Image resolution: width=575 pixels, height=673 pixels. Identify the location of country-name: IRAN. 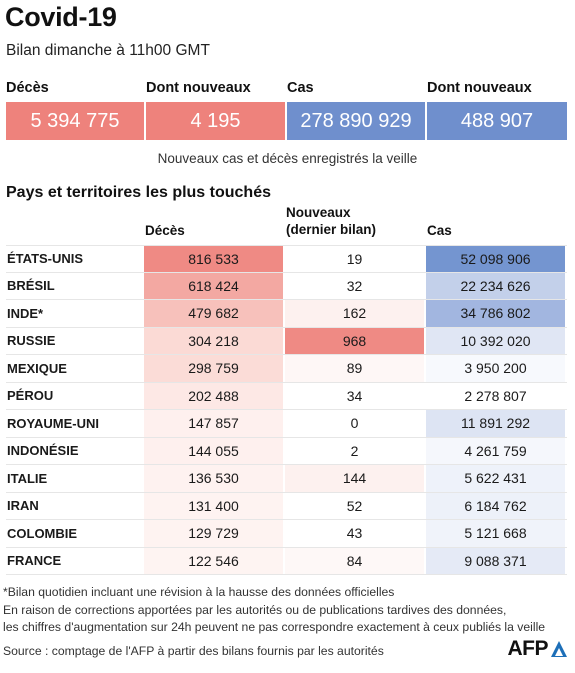
(23, 506).